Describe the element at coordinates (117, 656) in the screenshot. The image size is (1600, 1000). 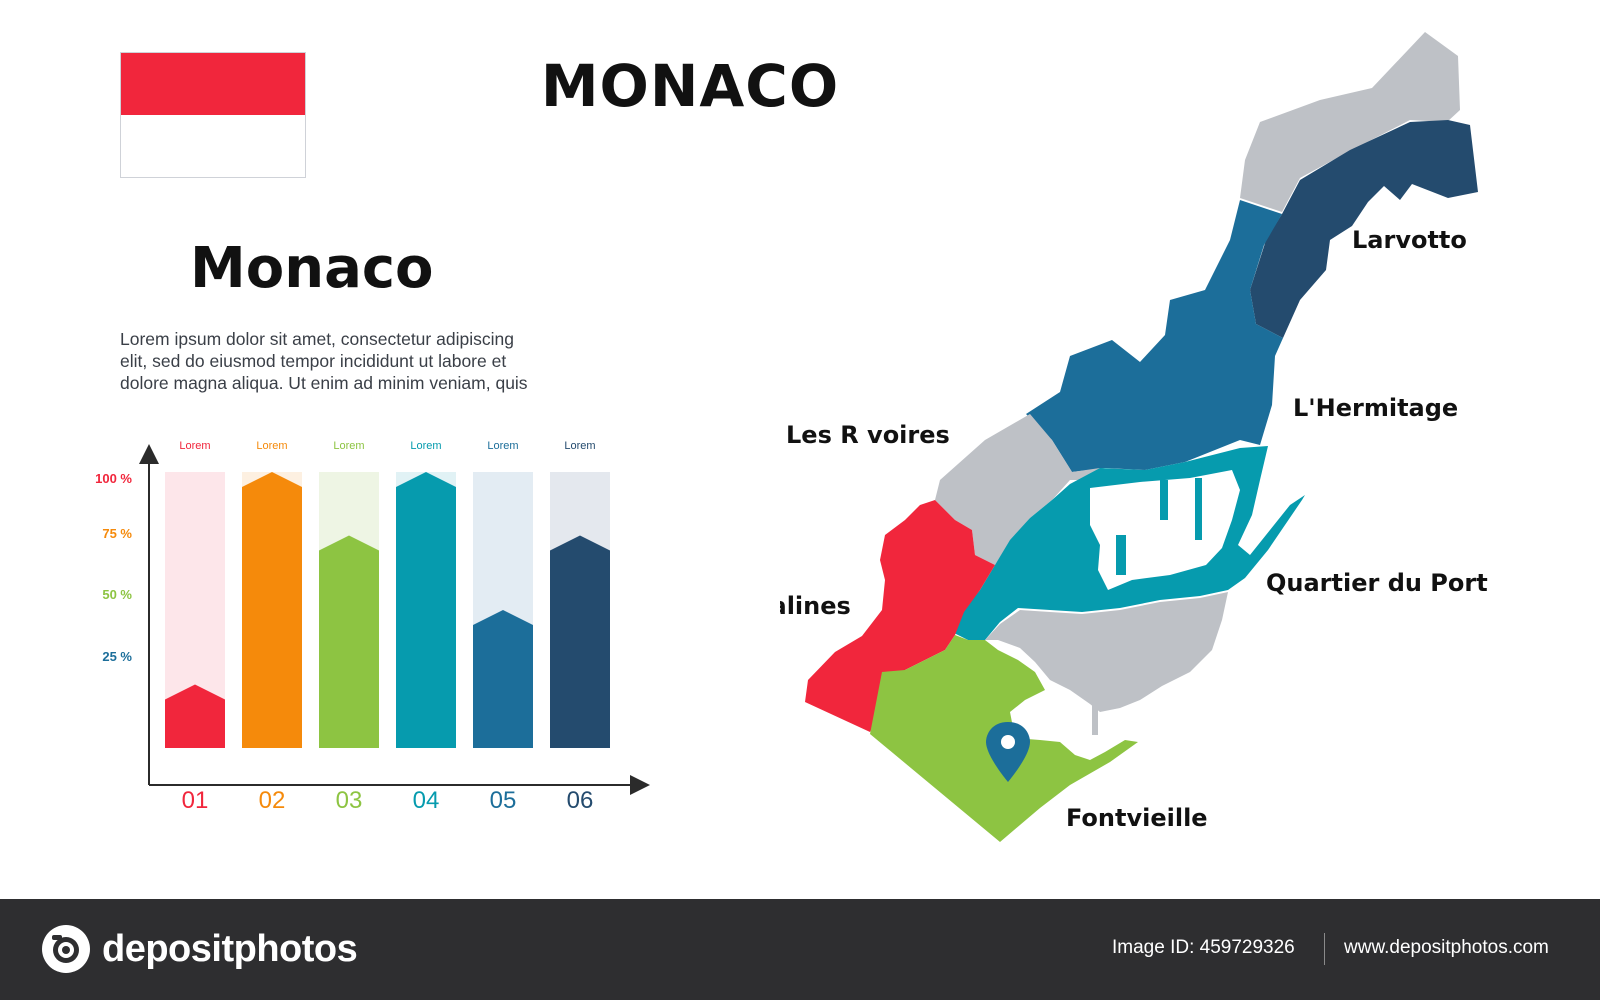
I see `chart-y-tick: 25 %` at that location.